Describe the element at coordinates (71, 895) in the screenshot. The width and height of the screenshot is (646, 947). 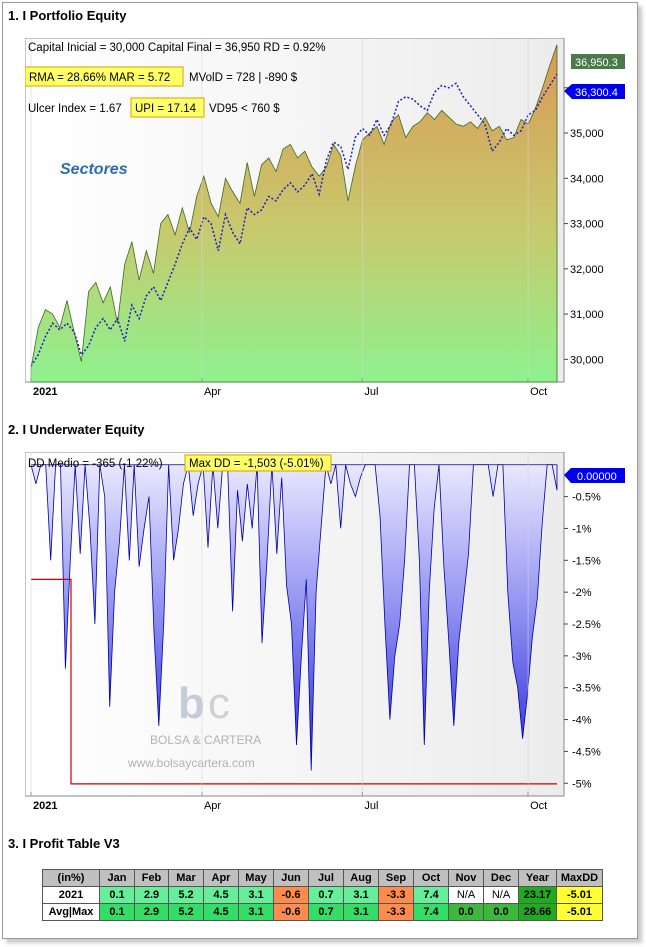
I see `row-label: 2021` at that location.